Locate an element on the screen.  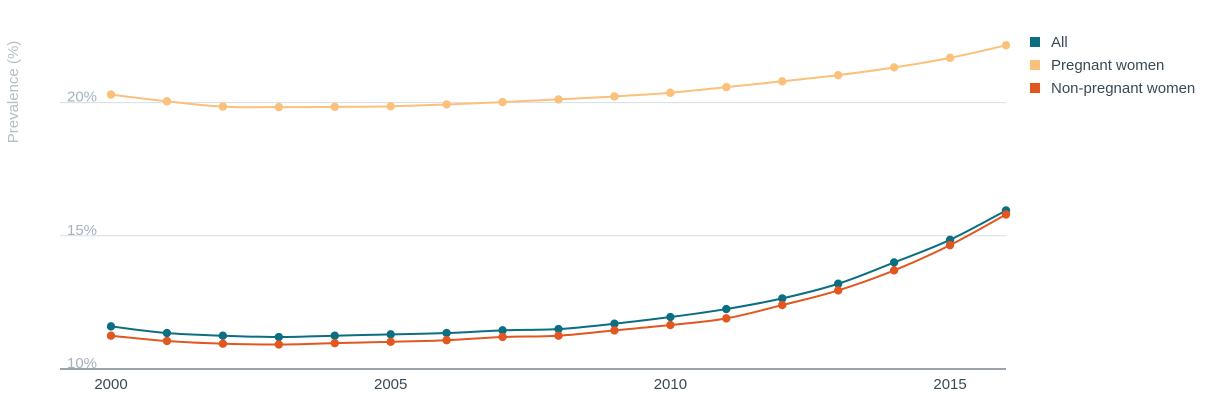
legend: All Pregnant women Non-pregnant women is located at coordinates (1112, 65).